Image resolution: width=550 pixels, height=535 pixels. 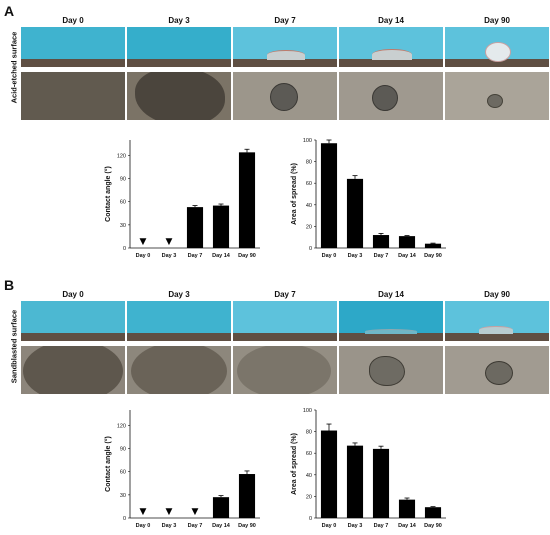 What do you see at coordinates (14, 346) in the screenshot?
I see `panel-b-surface-label: Sandblasted surface` at bounding box center [14, 346].